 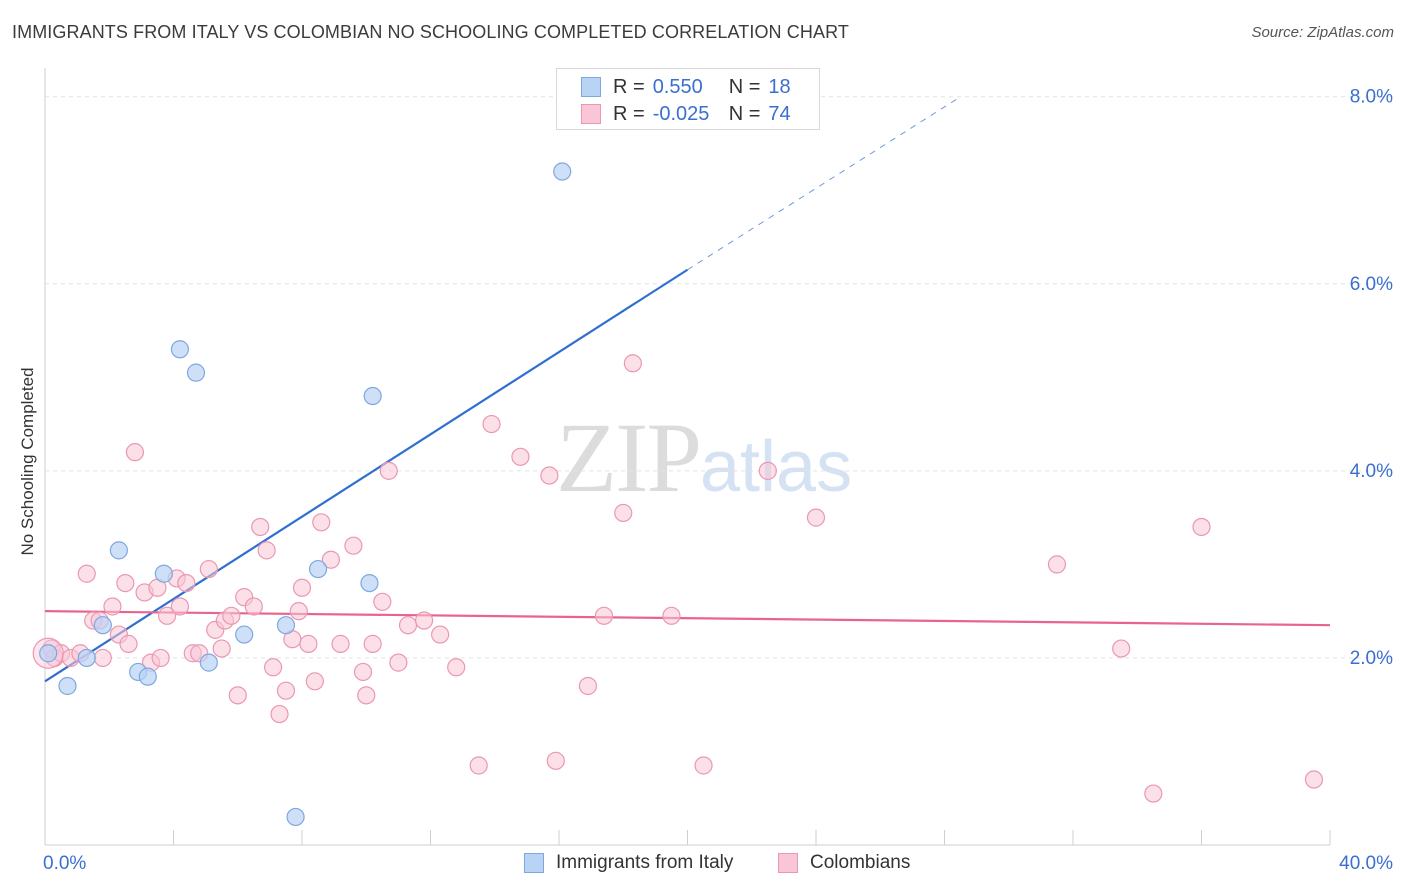 I want to click on y-tick-label: 6.0%, so click(x=1371, y=284).